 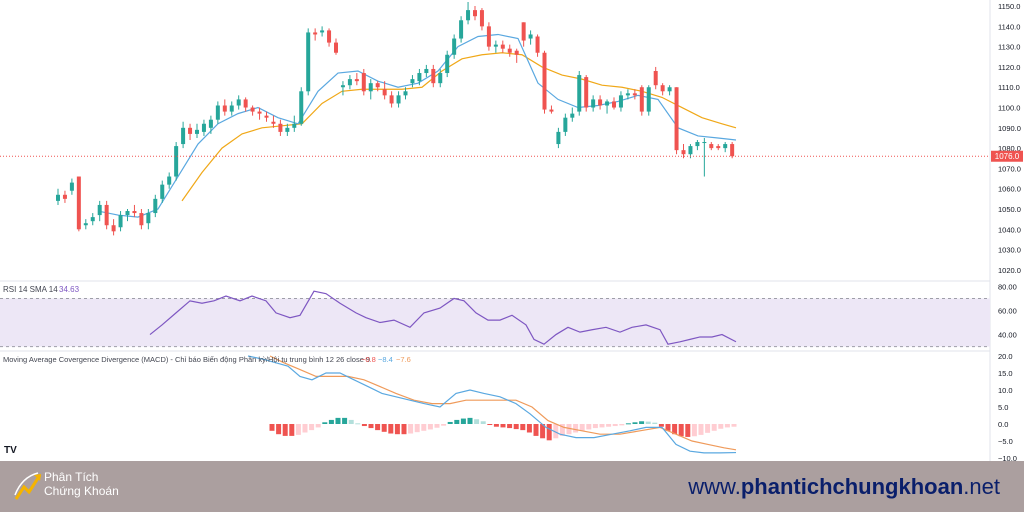 What do you see at coordinates (10, 450) in the screenshot?
I see `tradingview-watermark: TV` at bounding box center [10, 450].